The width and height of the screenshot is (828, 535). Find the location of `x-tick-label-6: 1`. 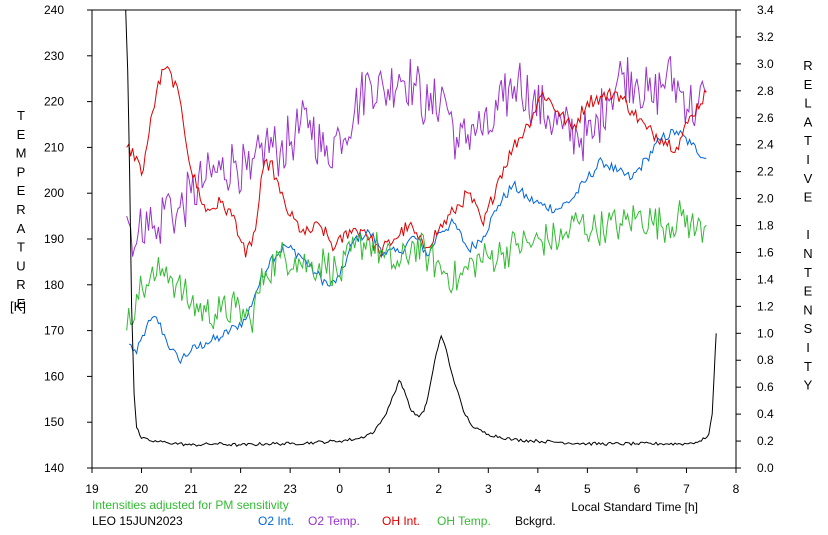

x-tick-label-6: 1 is located at coordinates (389, 489).